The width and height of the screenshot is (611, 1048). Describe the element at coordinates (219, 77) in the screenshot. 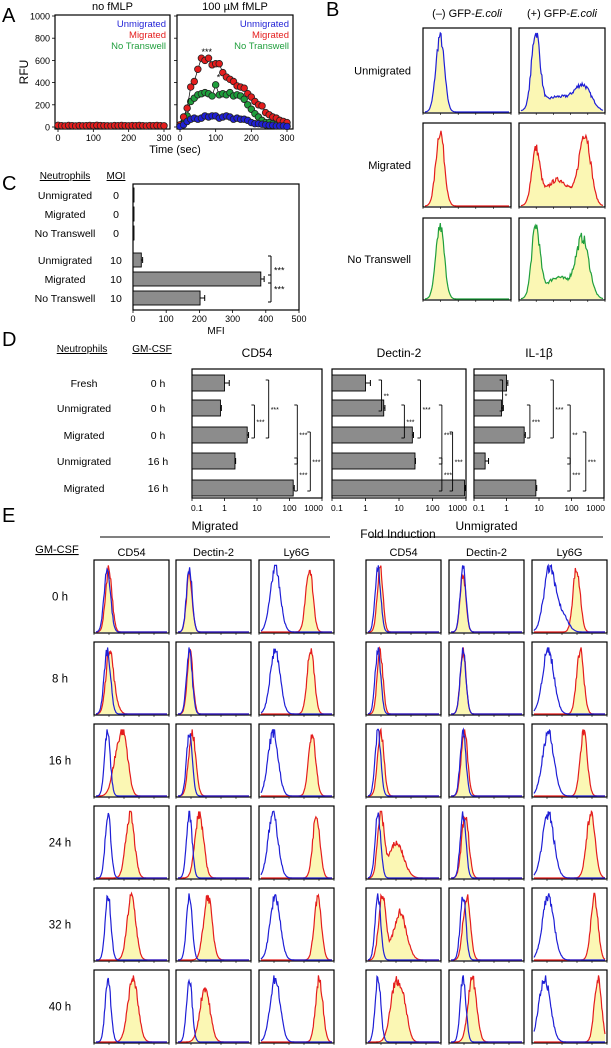

I see `significance-label: *` at that location.